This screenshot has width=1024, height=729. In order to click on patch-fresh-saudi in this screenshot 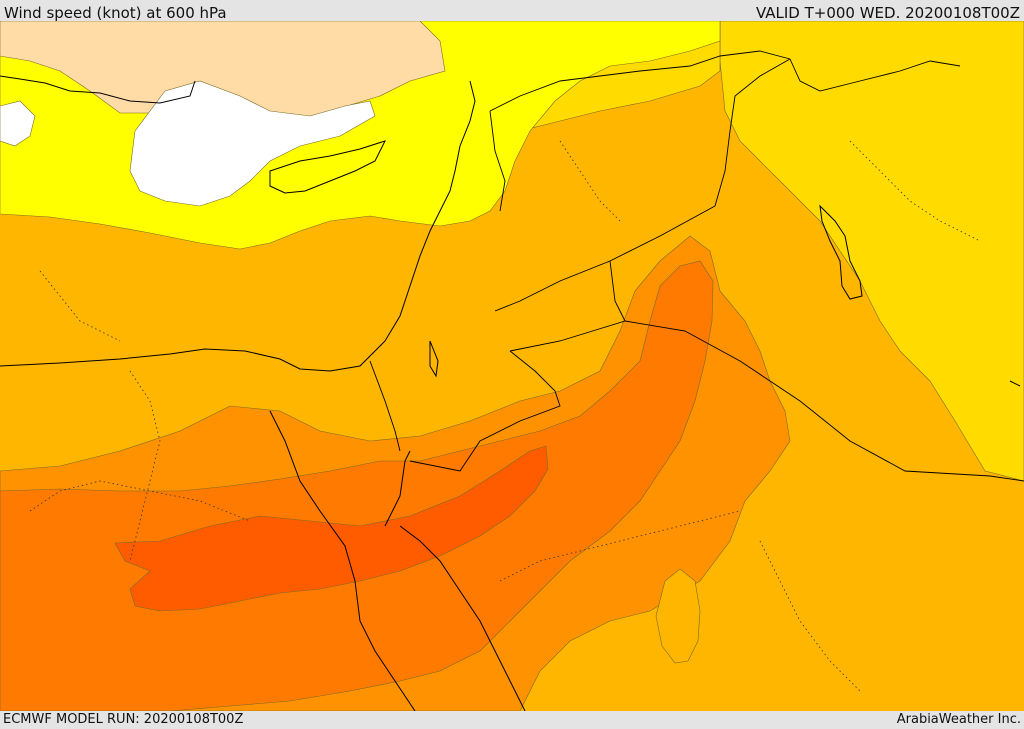, I will do `click(678, 616)`.